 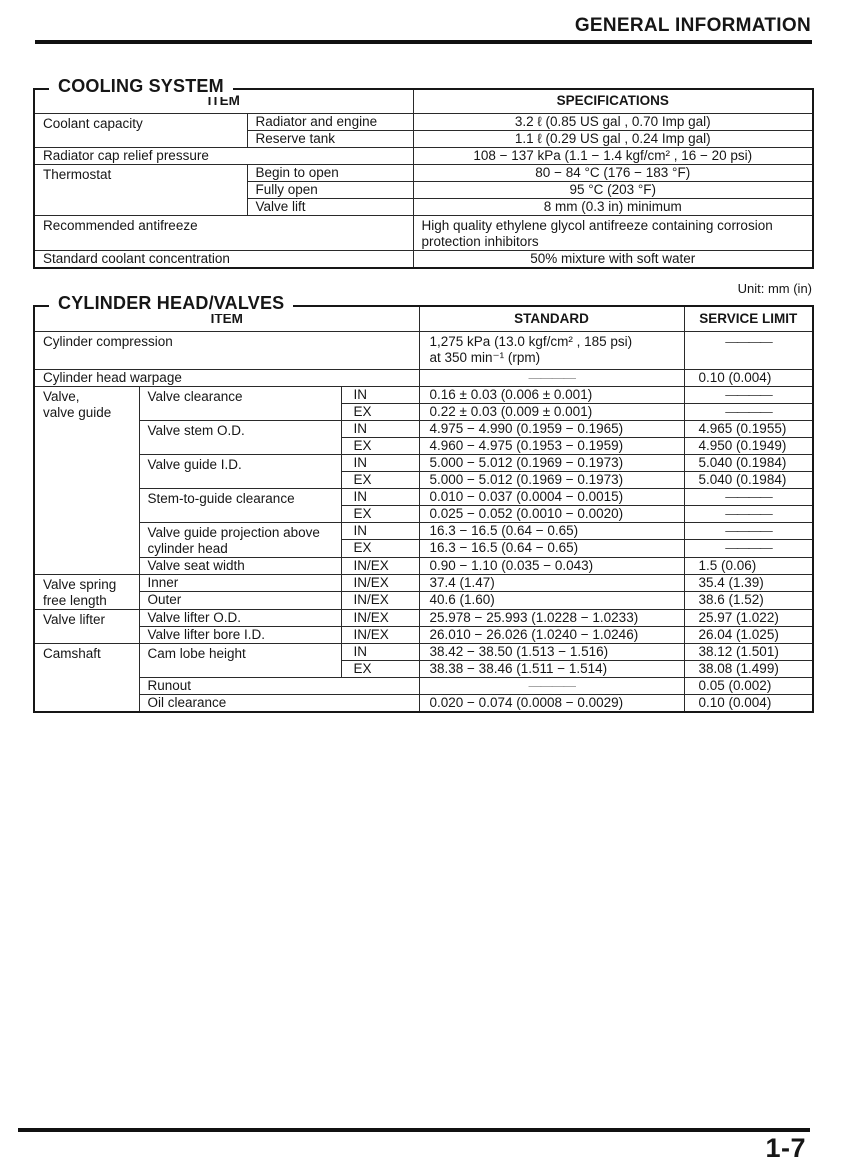 I want to click on table-row: Fully open 95 °C (203 °F), so click(x=424, y=189).